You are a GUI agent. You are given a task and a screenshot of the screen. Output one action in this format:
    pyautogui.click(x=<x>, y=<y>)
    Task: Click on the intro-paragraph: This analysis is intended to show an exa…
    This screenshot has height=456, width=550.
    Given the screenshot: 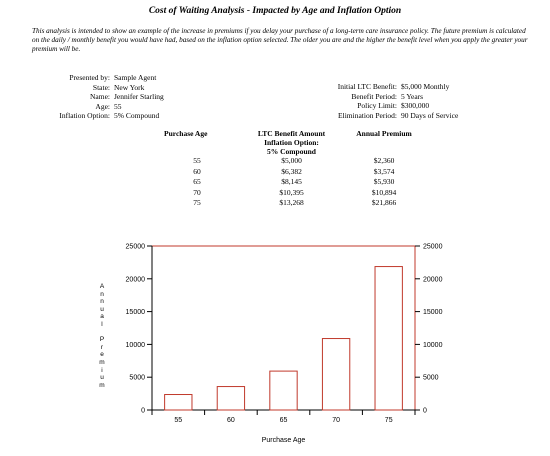 What is the action you would take?
    pyautogui.click(x=280, y=40)
    